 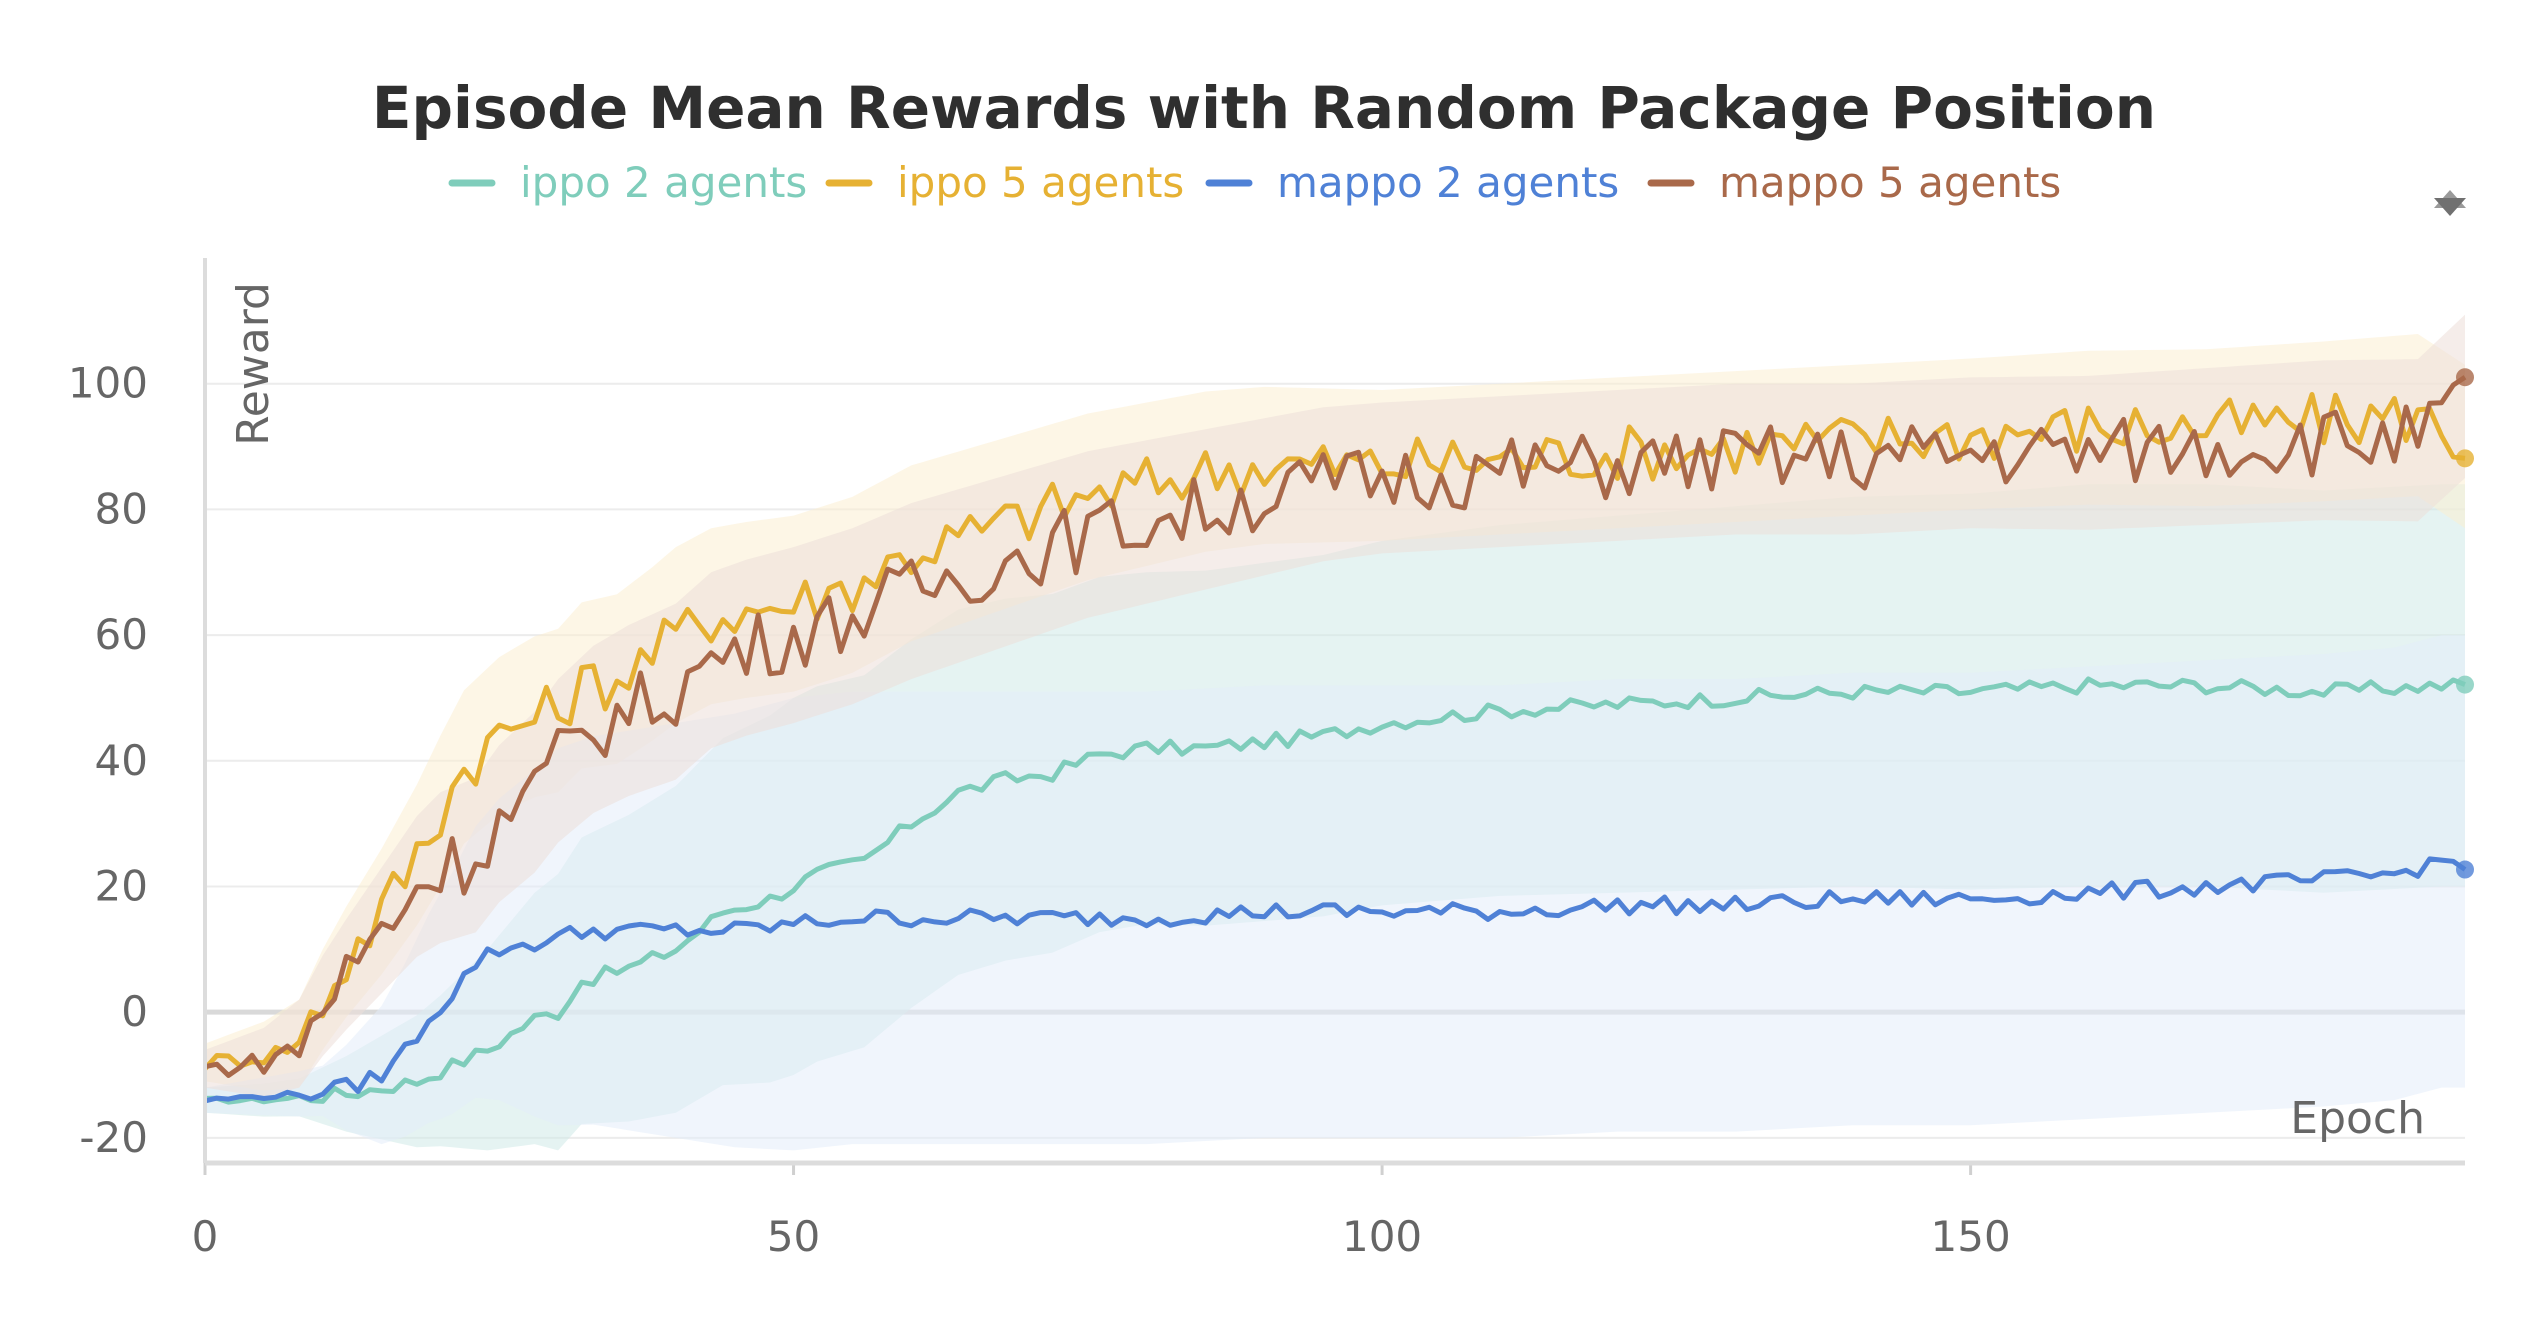 I want to click on legend-item: ippo 5 agents, so click(x=1004, y=182).